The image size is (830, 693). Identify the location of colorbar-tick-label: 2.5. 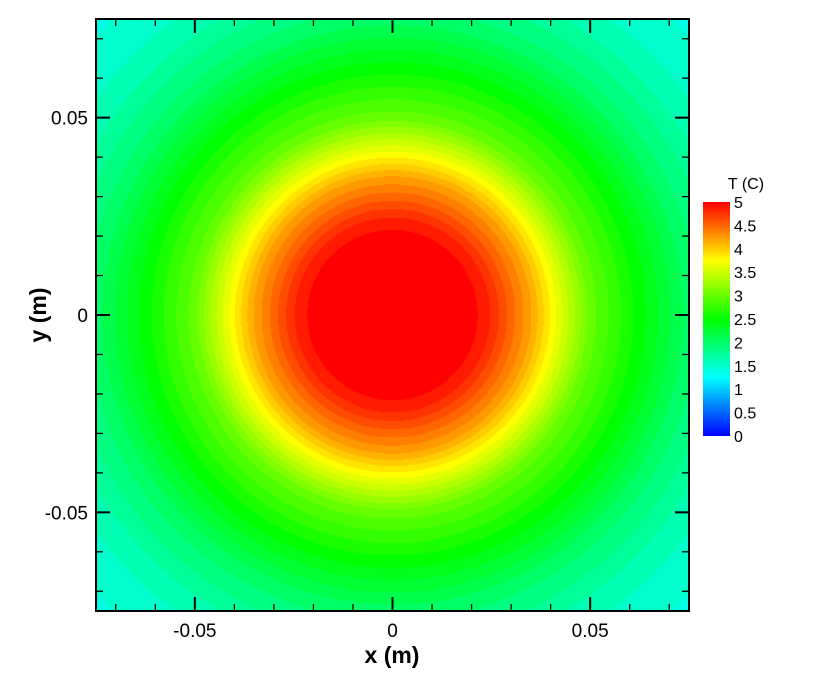
(745, 320).